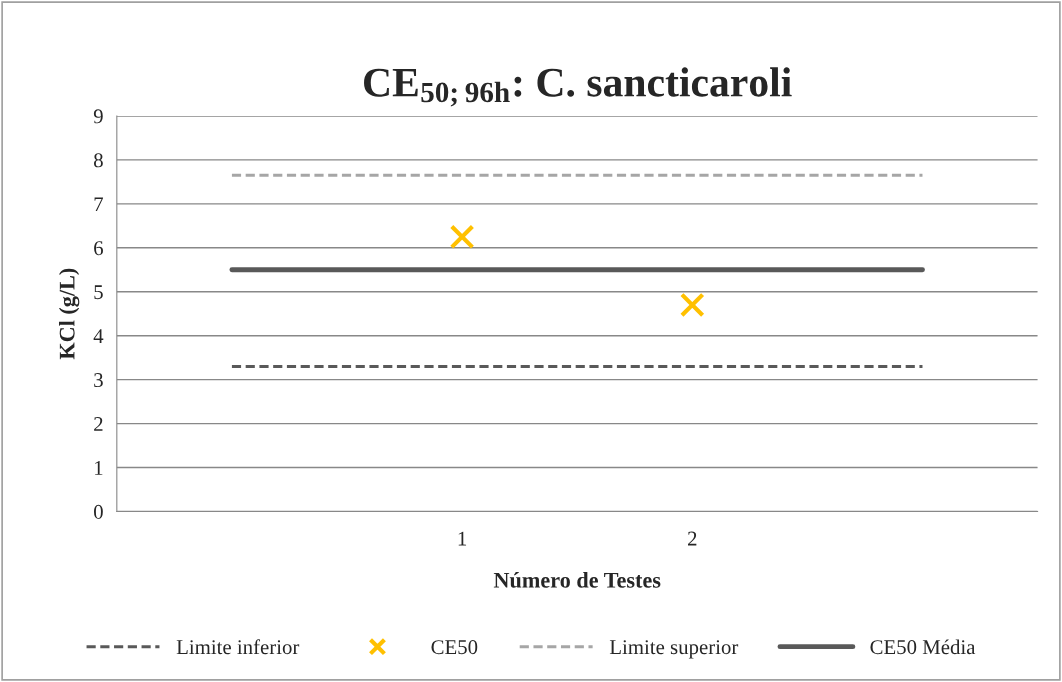  What do you see at coordinates (99, 204) in the screenshot?
I see `y-tick-label: 7` at bounding box center [99, 204].